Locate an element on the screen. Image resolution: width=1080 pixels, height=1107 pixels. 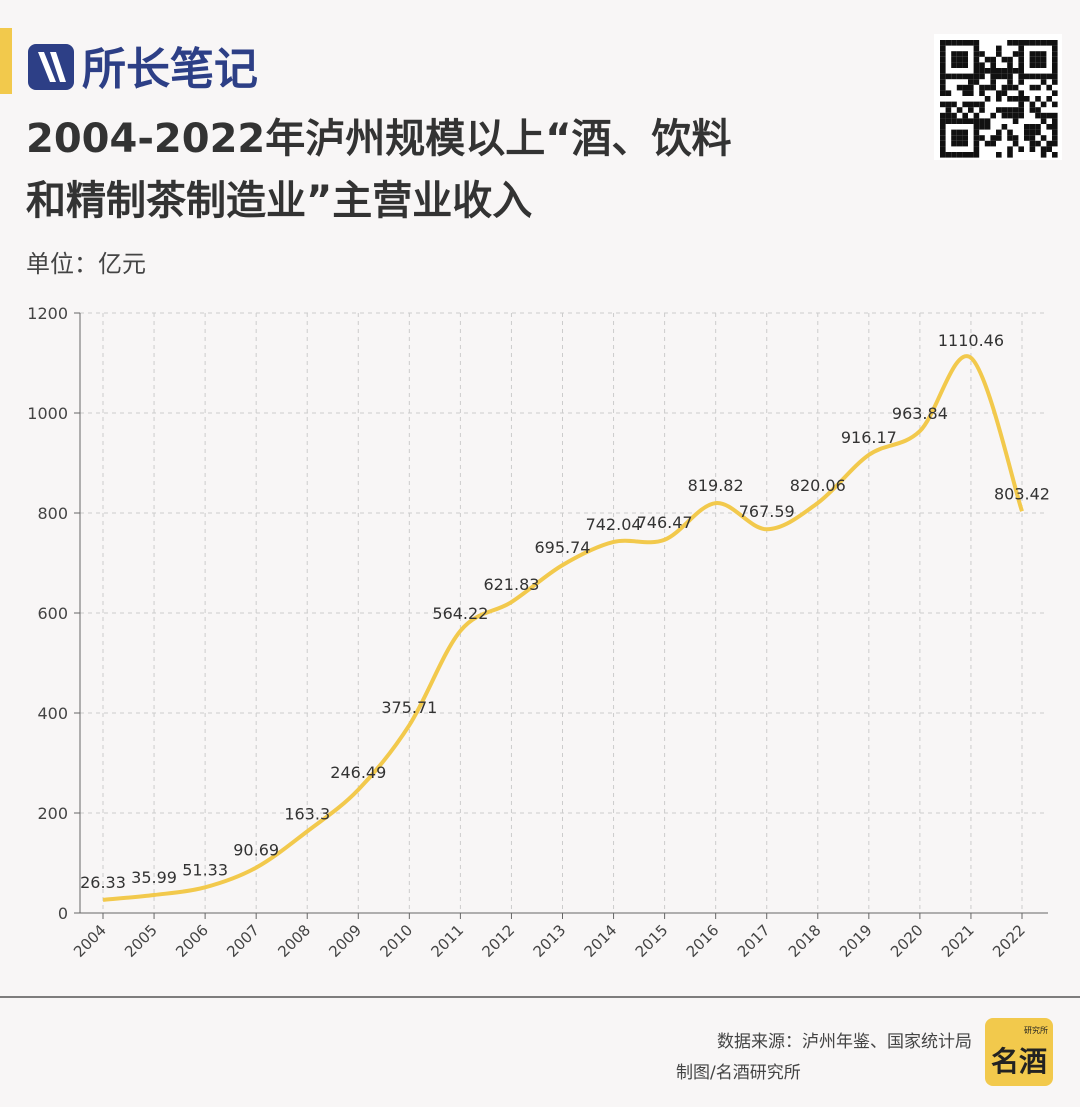
brand-icon-shape is located at coordinates (52, 67).